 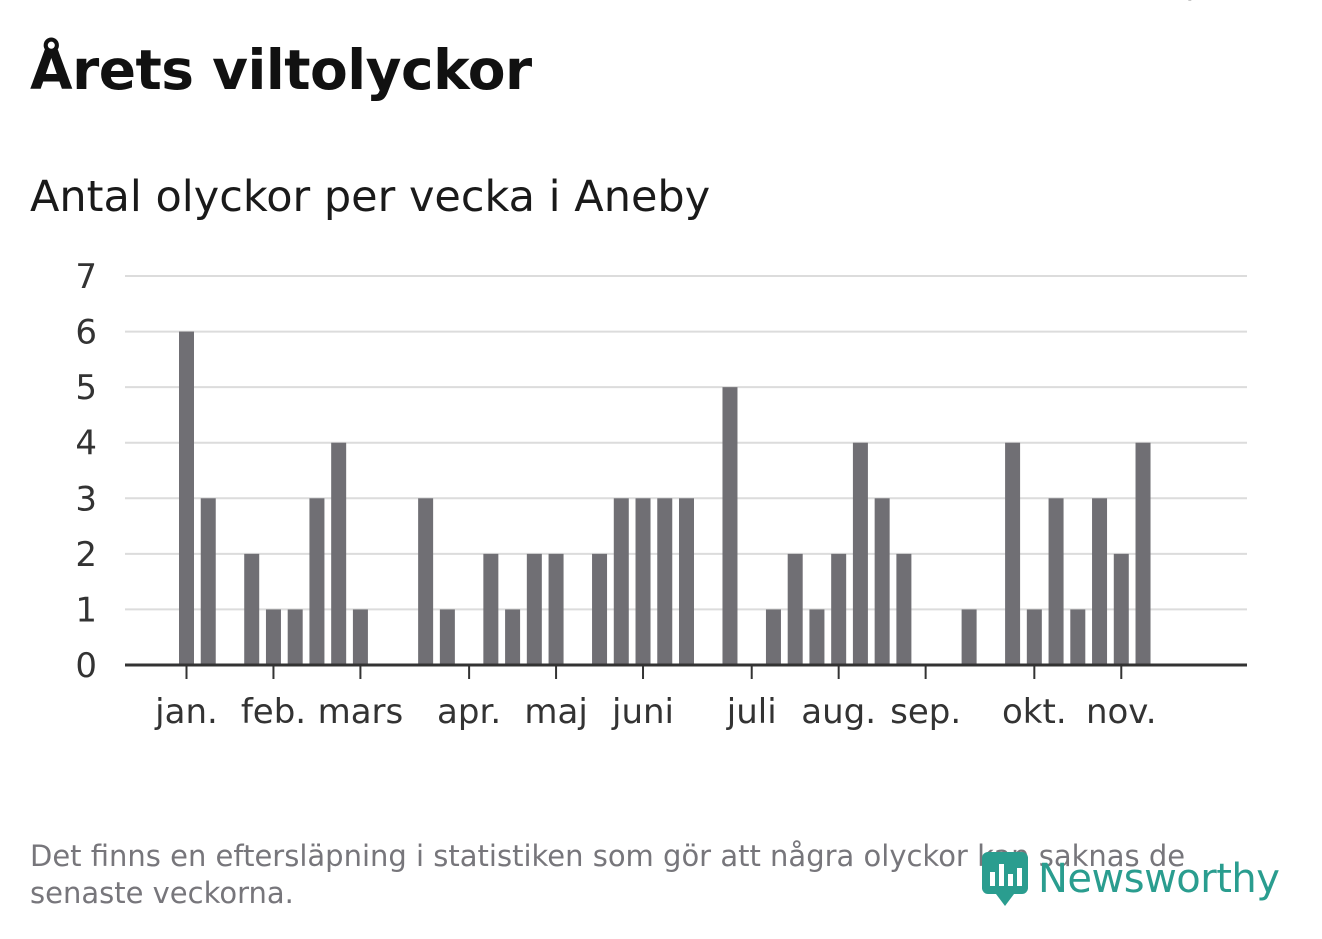 What do you see at coordinates (86, 444) in the screenshot?
I see `y-tick-label: 4` at bounding box center [86, 444].